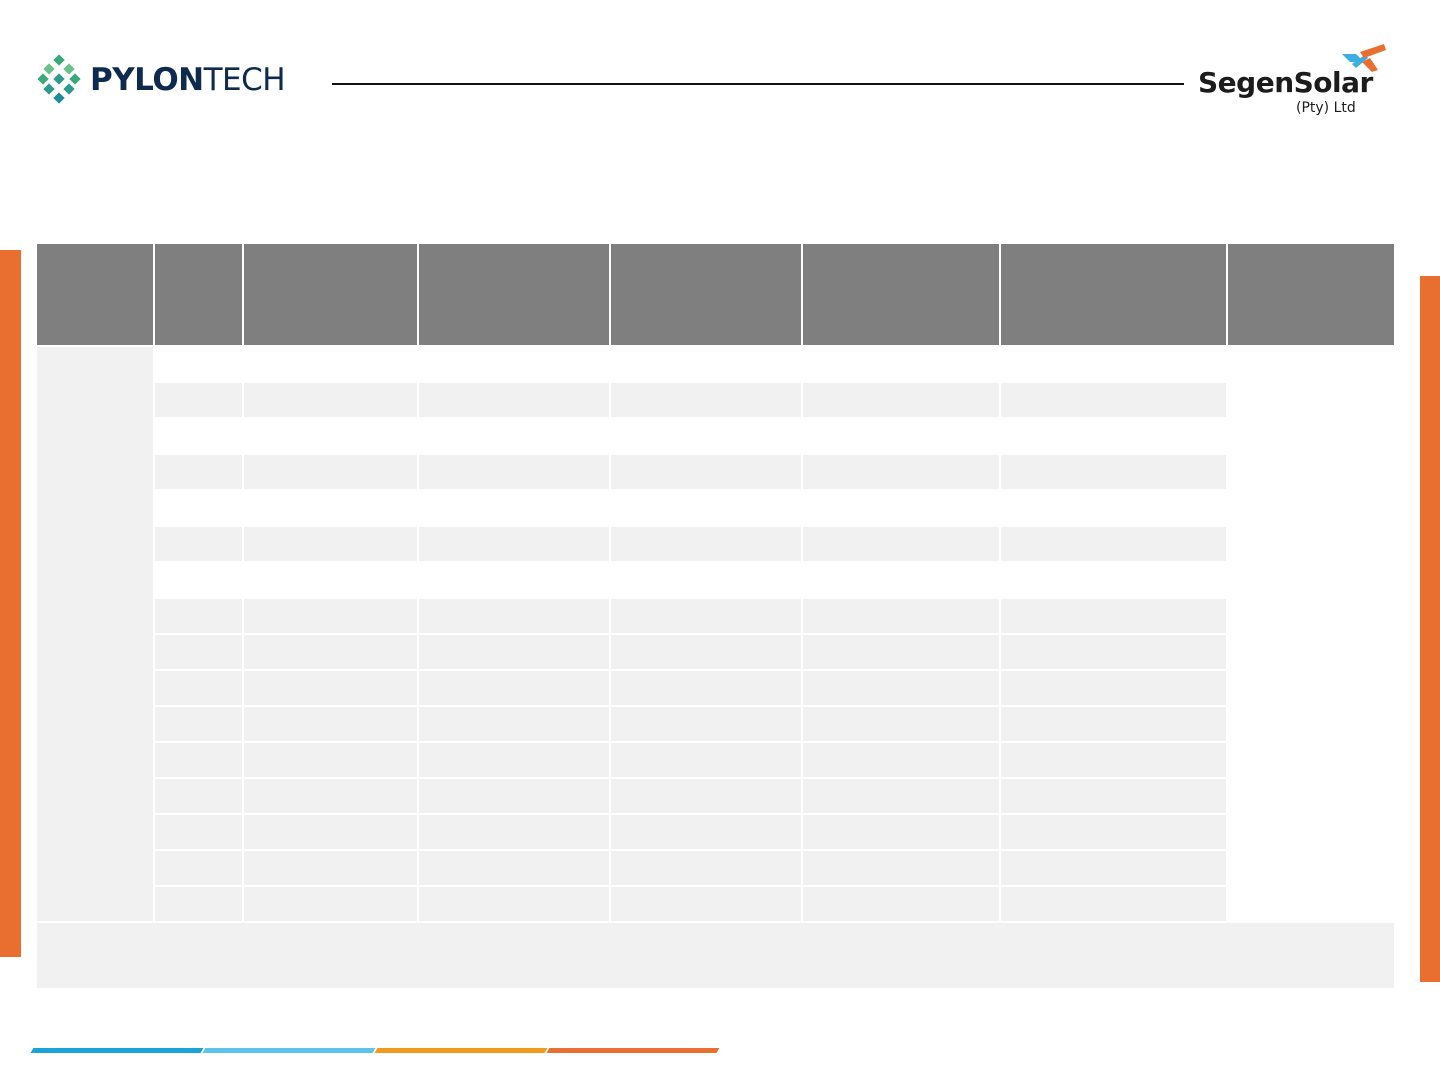  I want to click on pylontech-wordmark-light: TECH, so click(244, 80).